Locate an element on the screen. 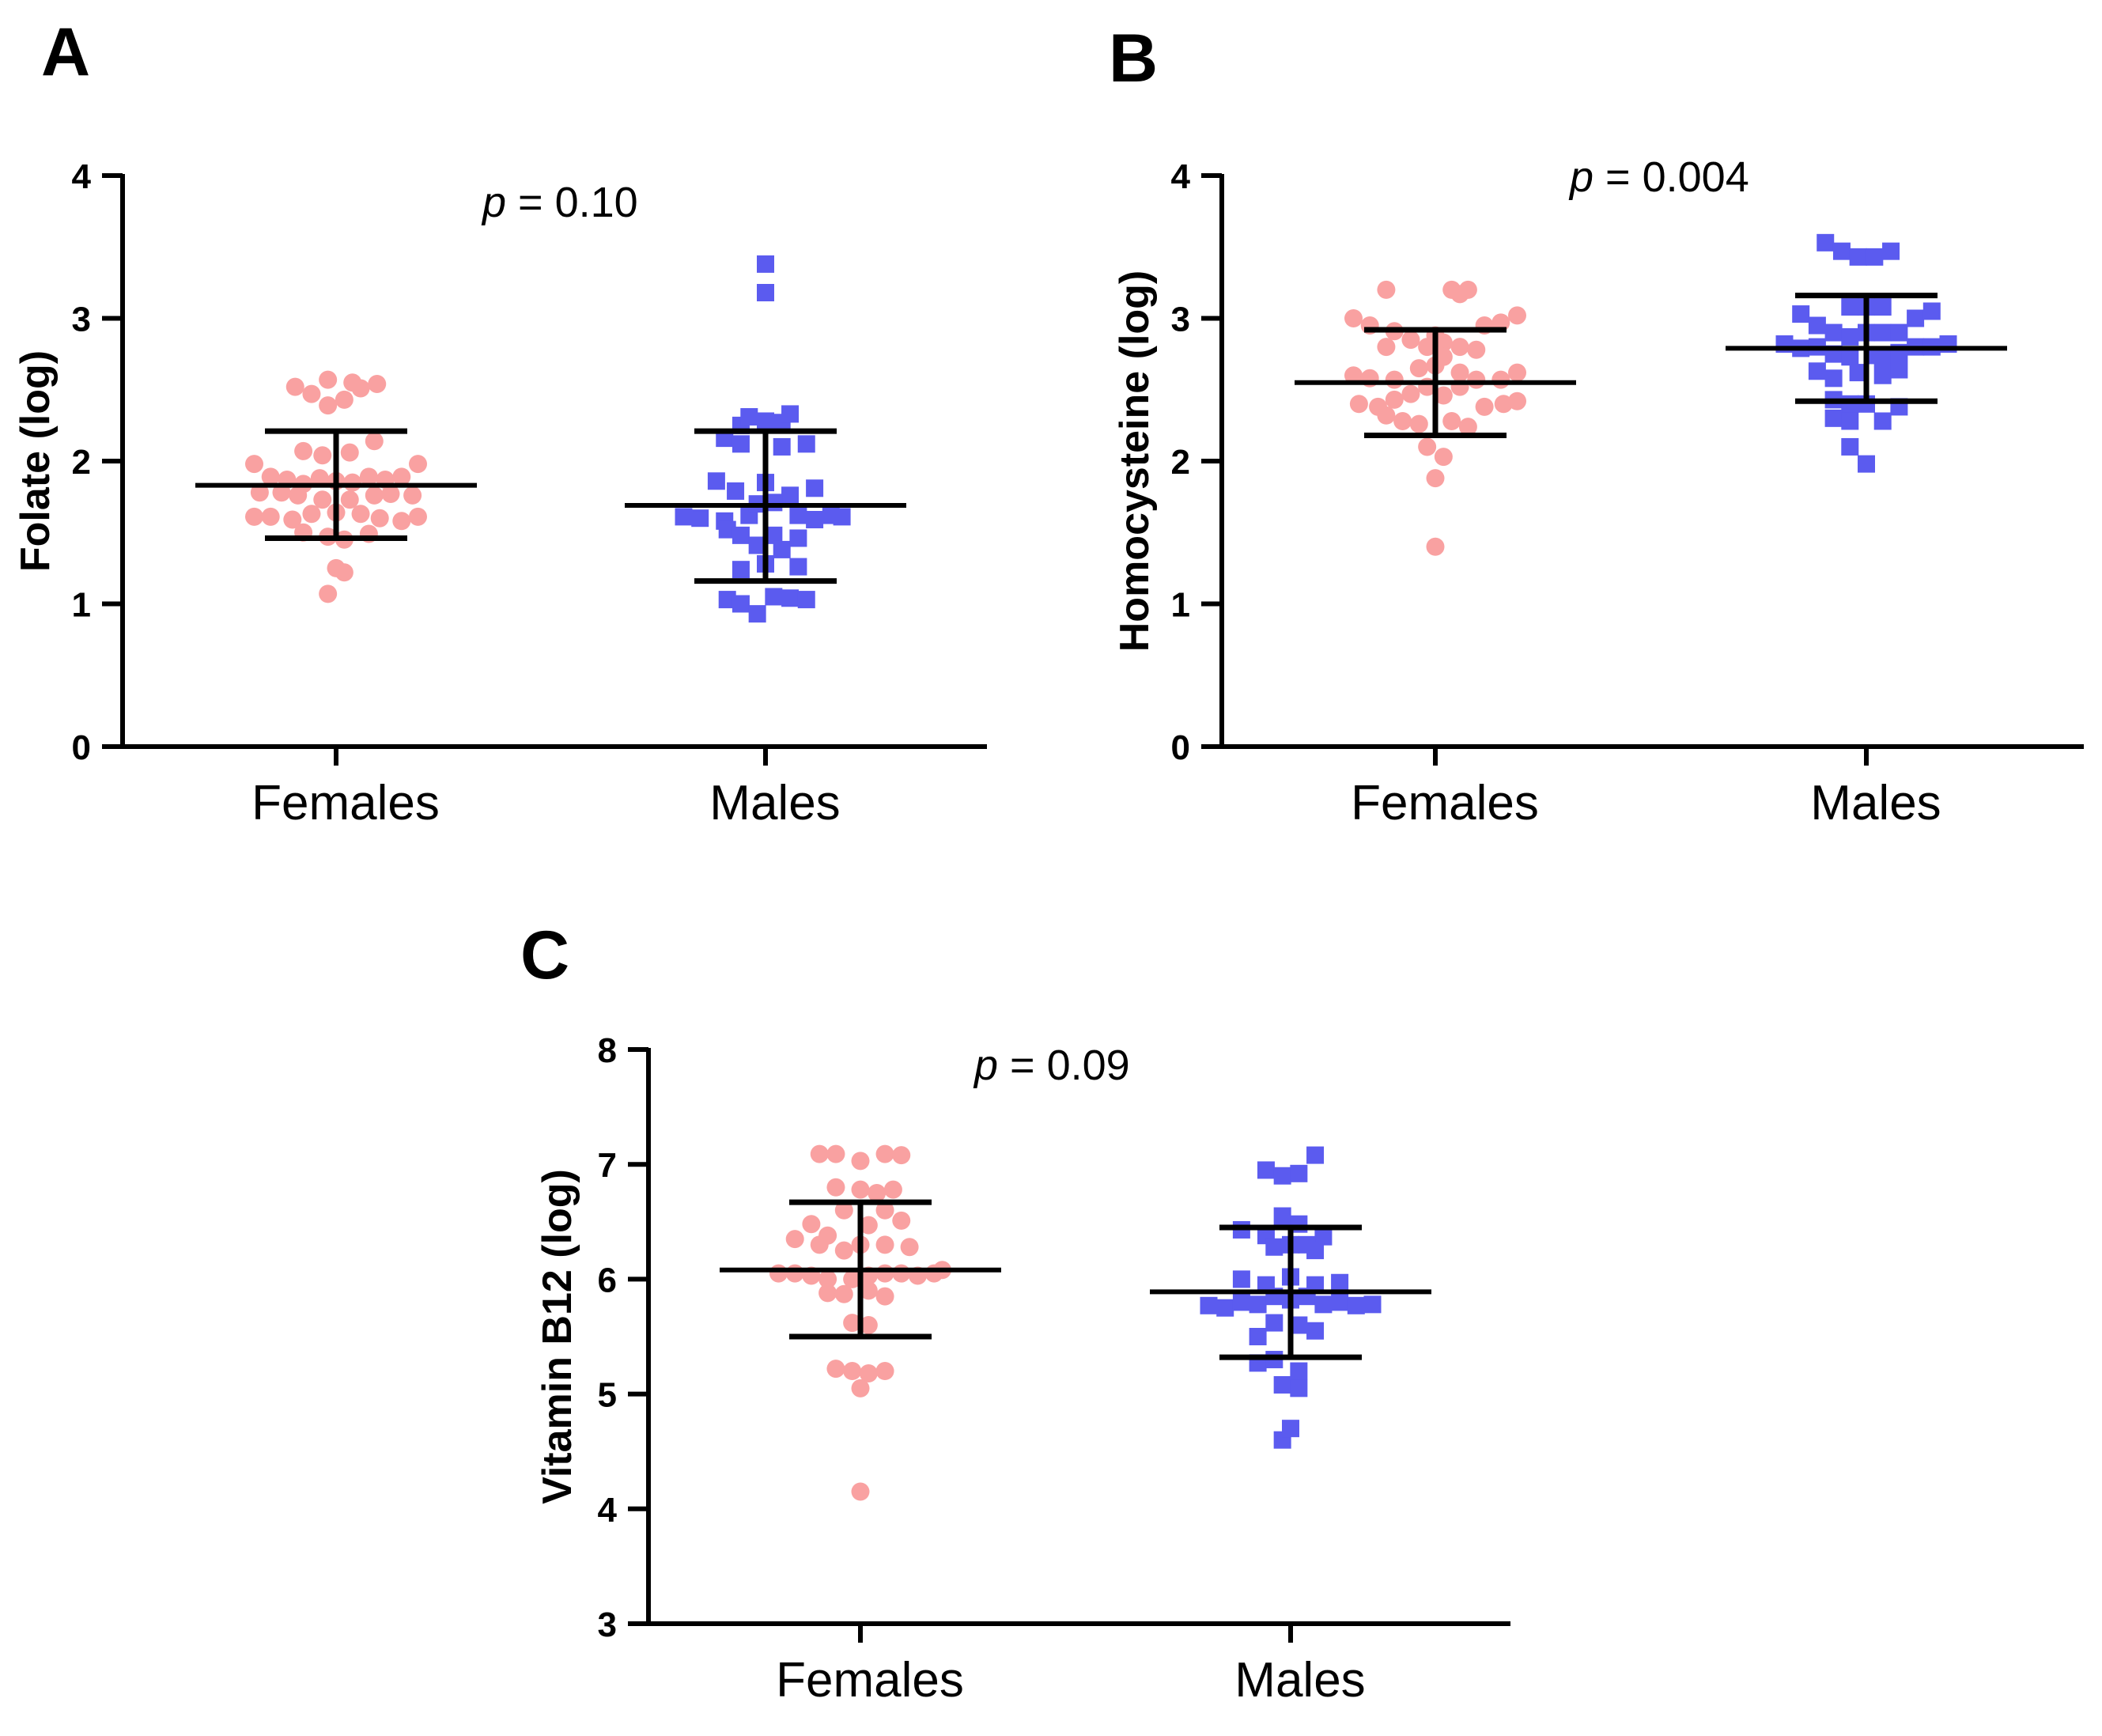  panel-a-p-italic: p is located at coordinates (493, 203).